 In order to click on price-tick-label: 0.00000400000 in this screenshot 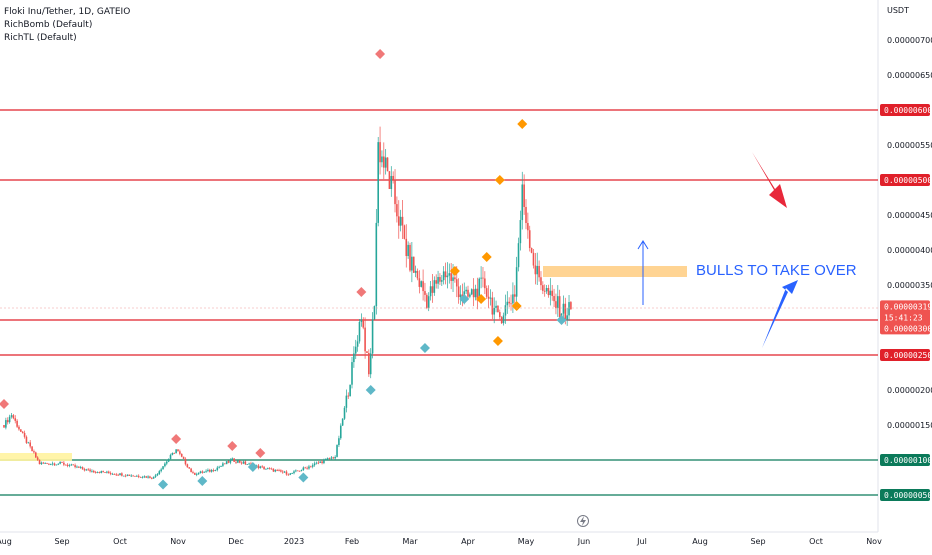, I will do `click(909, 250)`.